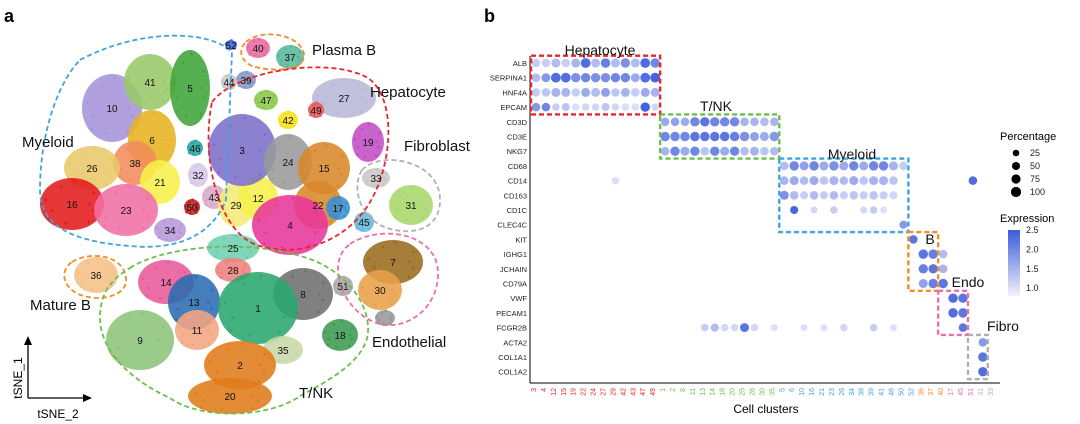  I want to click on cluster-label-36: 36, so click(96, 276).